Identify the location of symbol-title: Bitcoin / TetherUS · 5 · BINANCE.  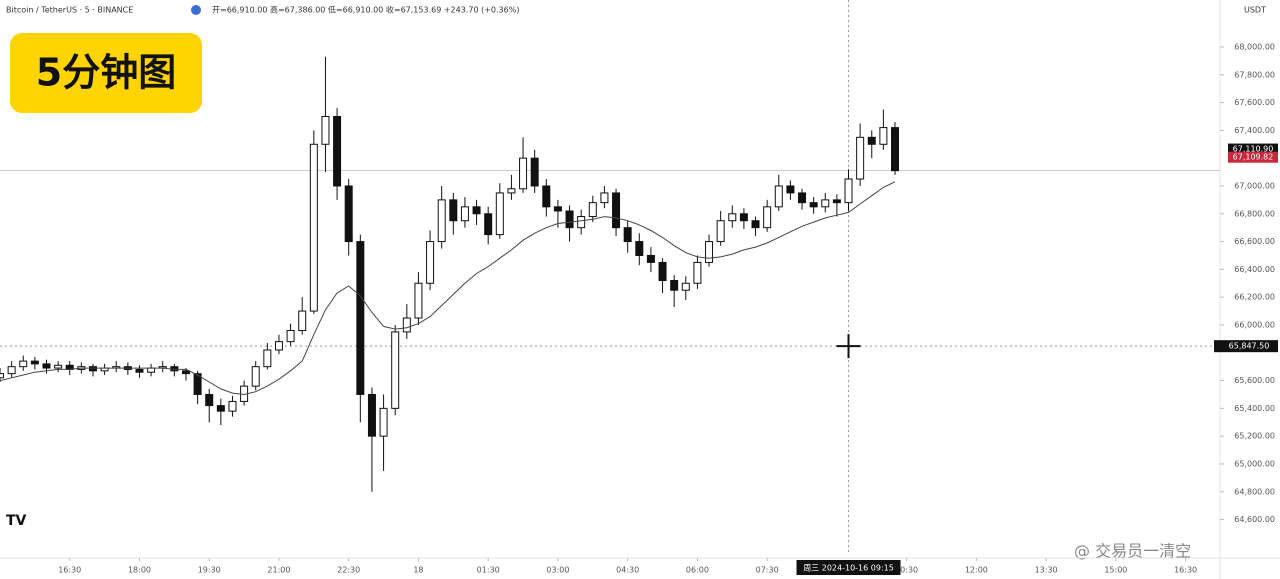
(69, 10).